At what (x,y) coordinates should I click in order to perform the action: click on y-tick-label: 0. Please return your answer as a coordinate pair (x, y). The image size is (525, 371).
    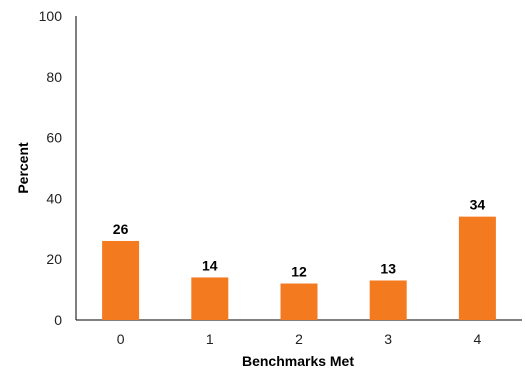
    Looking at the image, I should click on (58, 320).